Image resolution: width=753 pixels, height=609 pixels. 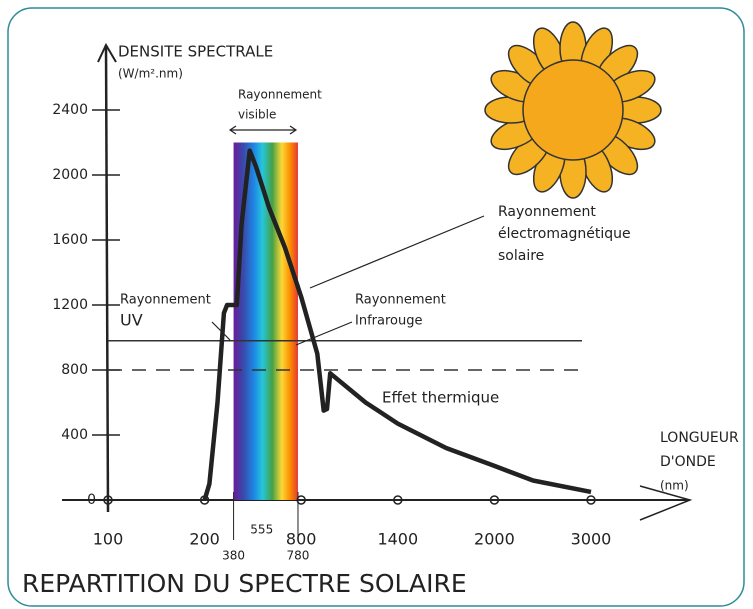 I want to click on x-axis-label: D'ONDE, so click(x=688, y=462).